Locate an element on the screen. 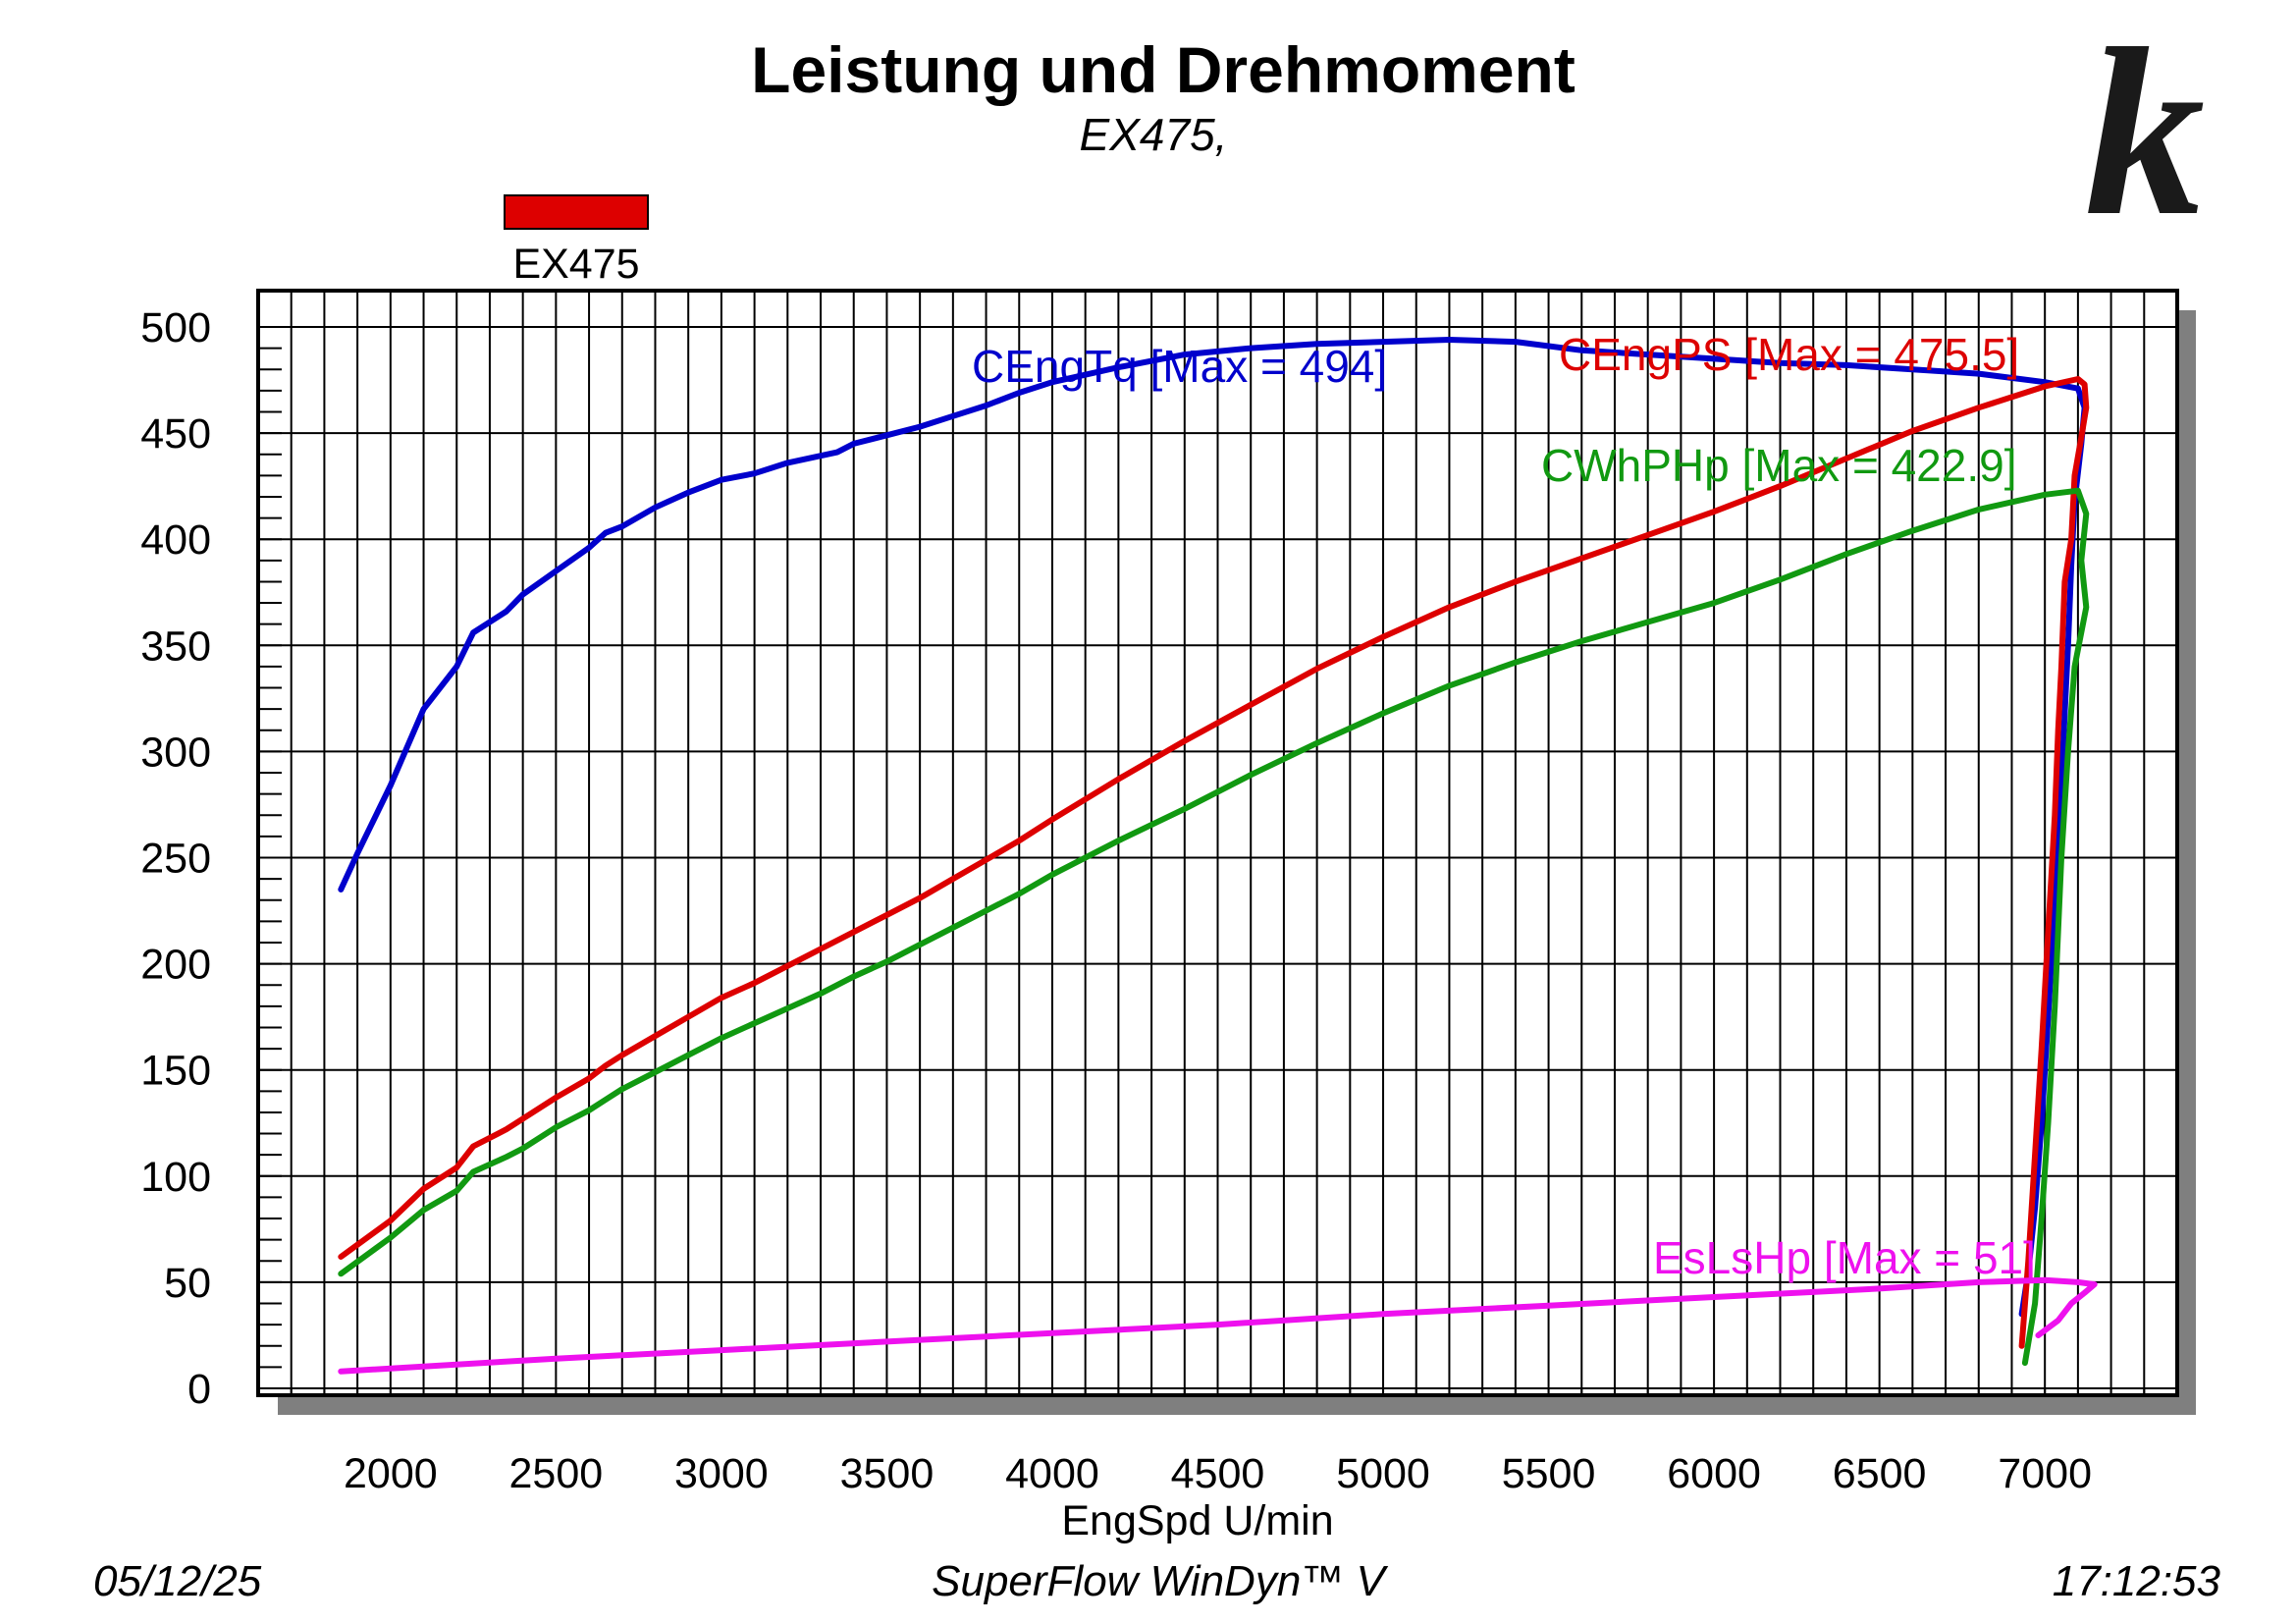  y-tick-label: 50 is located at coordinates (187, 1283).